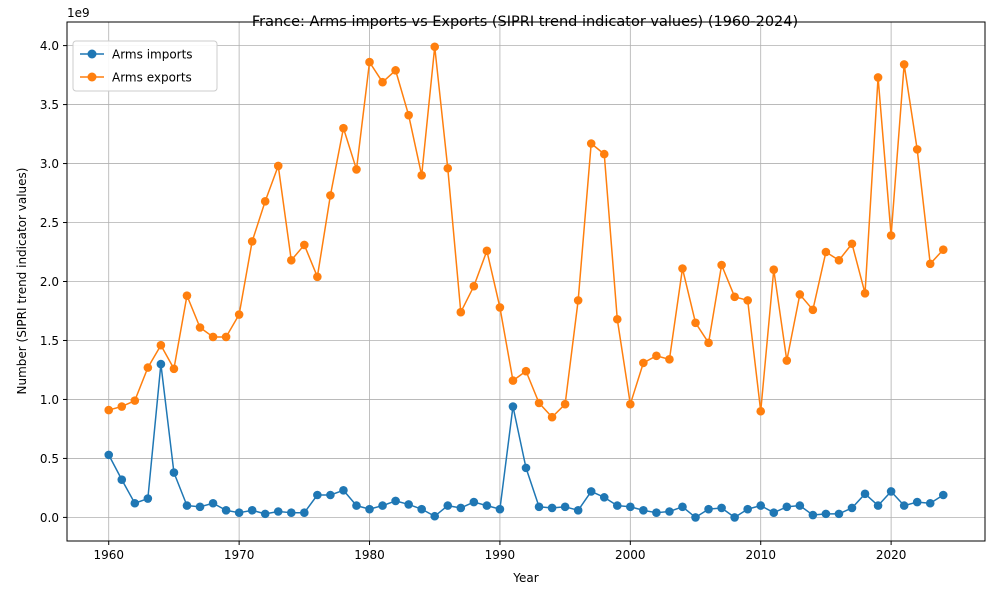 The height and width of the screenshot is (600, 1000). Describe the element at coordinates (49, 164) in the screenshot. I see `y-tick-label: 3.0` at that location.